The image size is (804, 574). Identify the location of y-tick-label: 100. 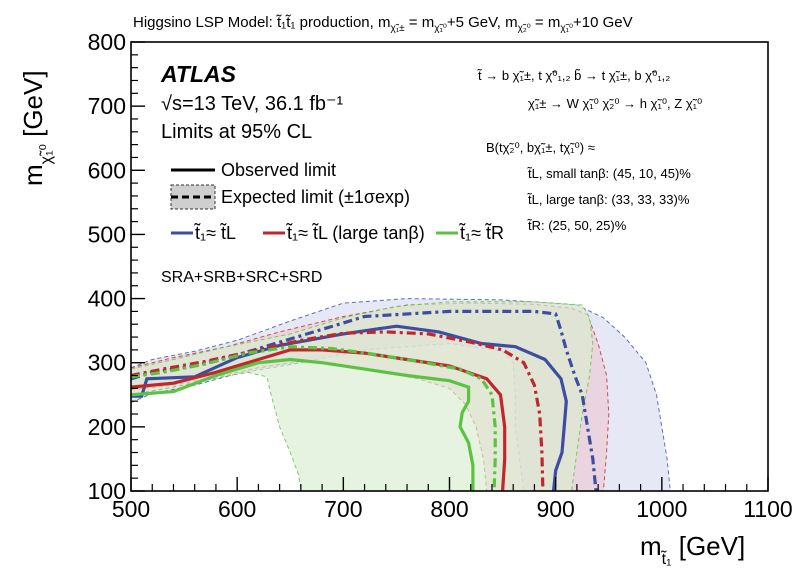
(107, 491).